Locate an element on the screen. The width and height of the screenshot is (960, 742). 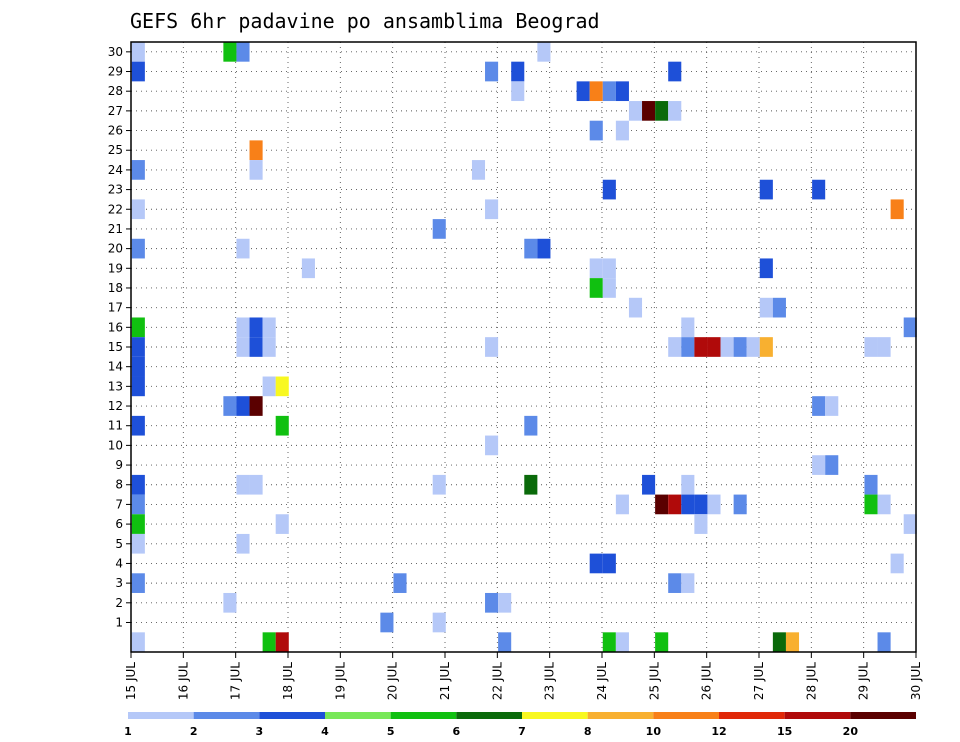
colorbar-label-1: 2 is located at coordinates (194, 731).